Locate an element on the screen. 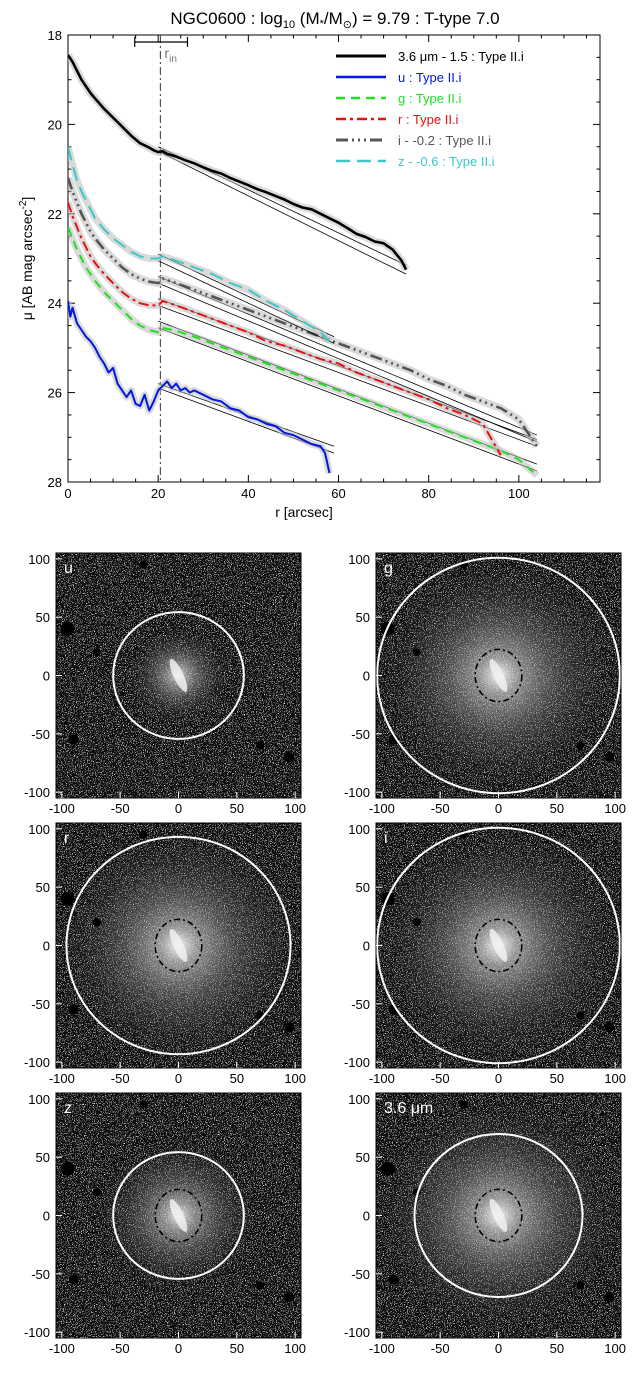 The width and height of the screenshot is (639, 1377). y-tick-label: 18 is located at coordinates (55, 35).